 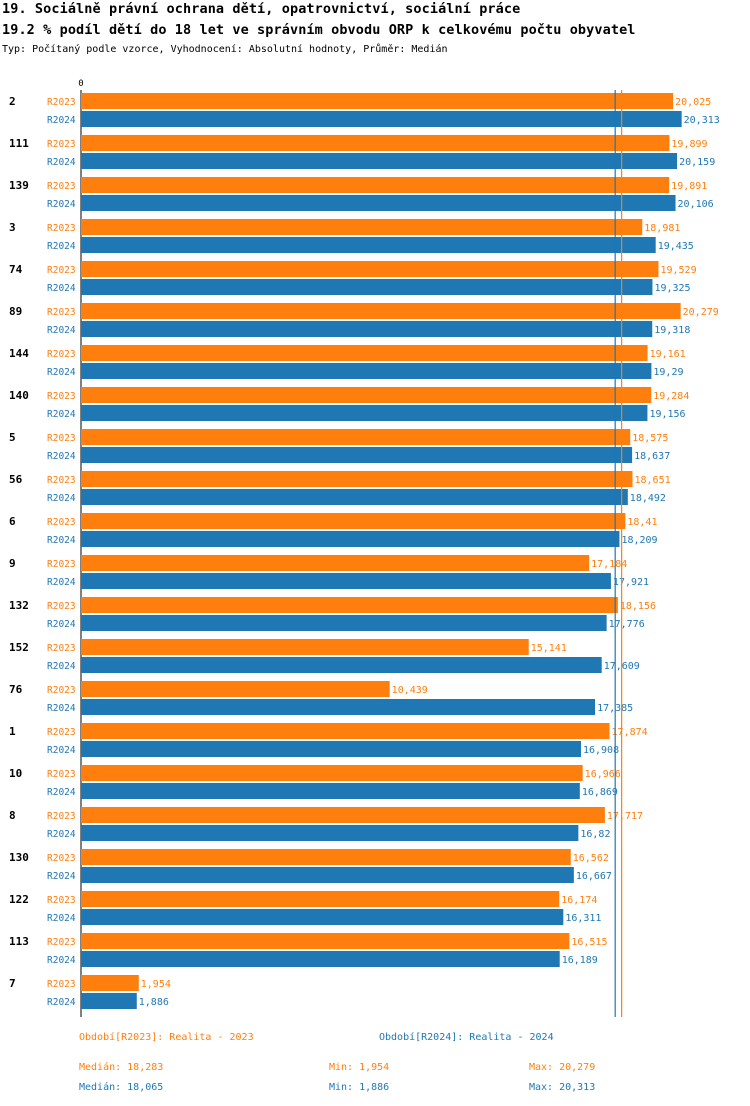 I want to click on data-label: 1,954, so click(x=156, y=984).